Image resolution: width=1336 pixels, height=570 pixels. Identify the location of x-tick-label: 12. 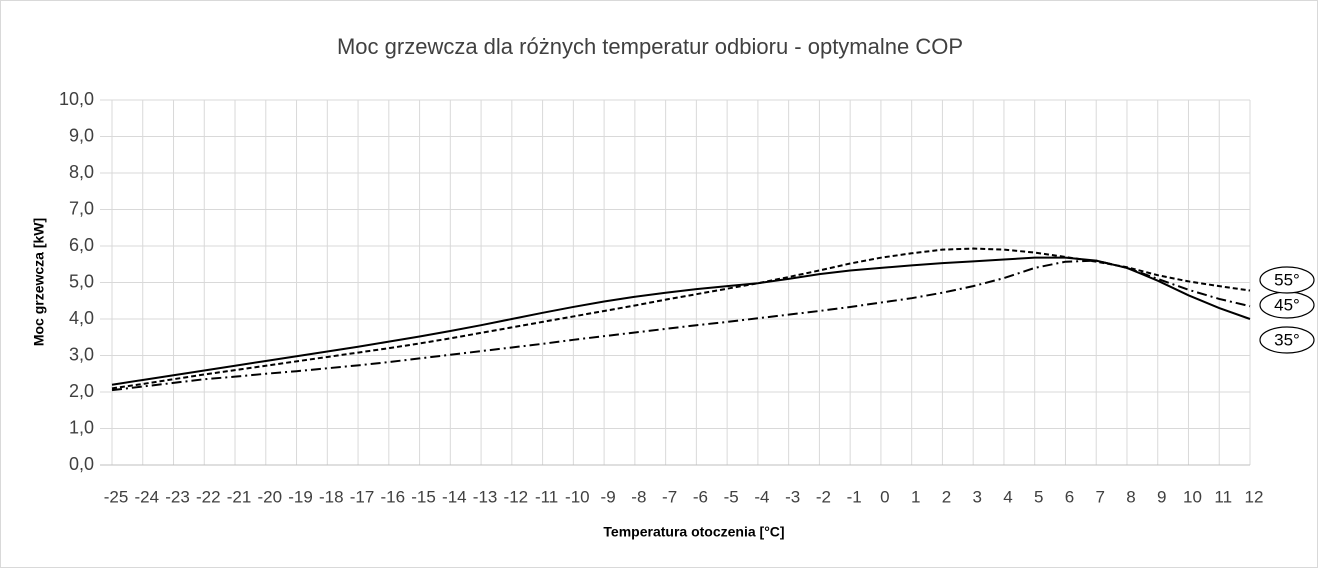
(1254, 496).